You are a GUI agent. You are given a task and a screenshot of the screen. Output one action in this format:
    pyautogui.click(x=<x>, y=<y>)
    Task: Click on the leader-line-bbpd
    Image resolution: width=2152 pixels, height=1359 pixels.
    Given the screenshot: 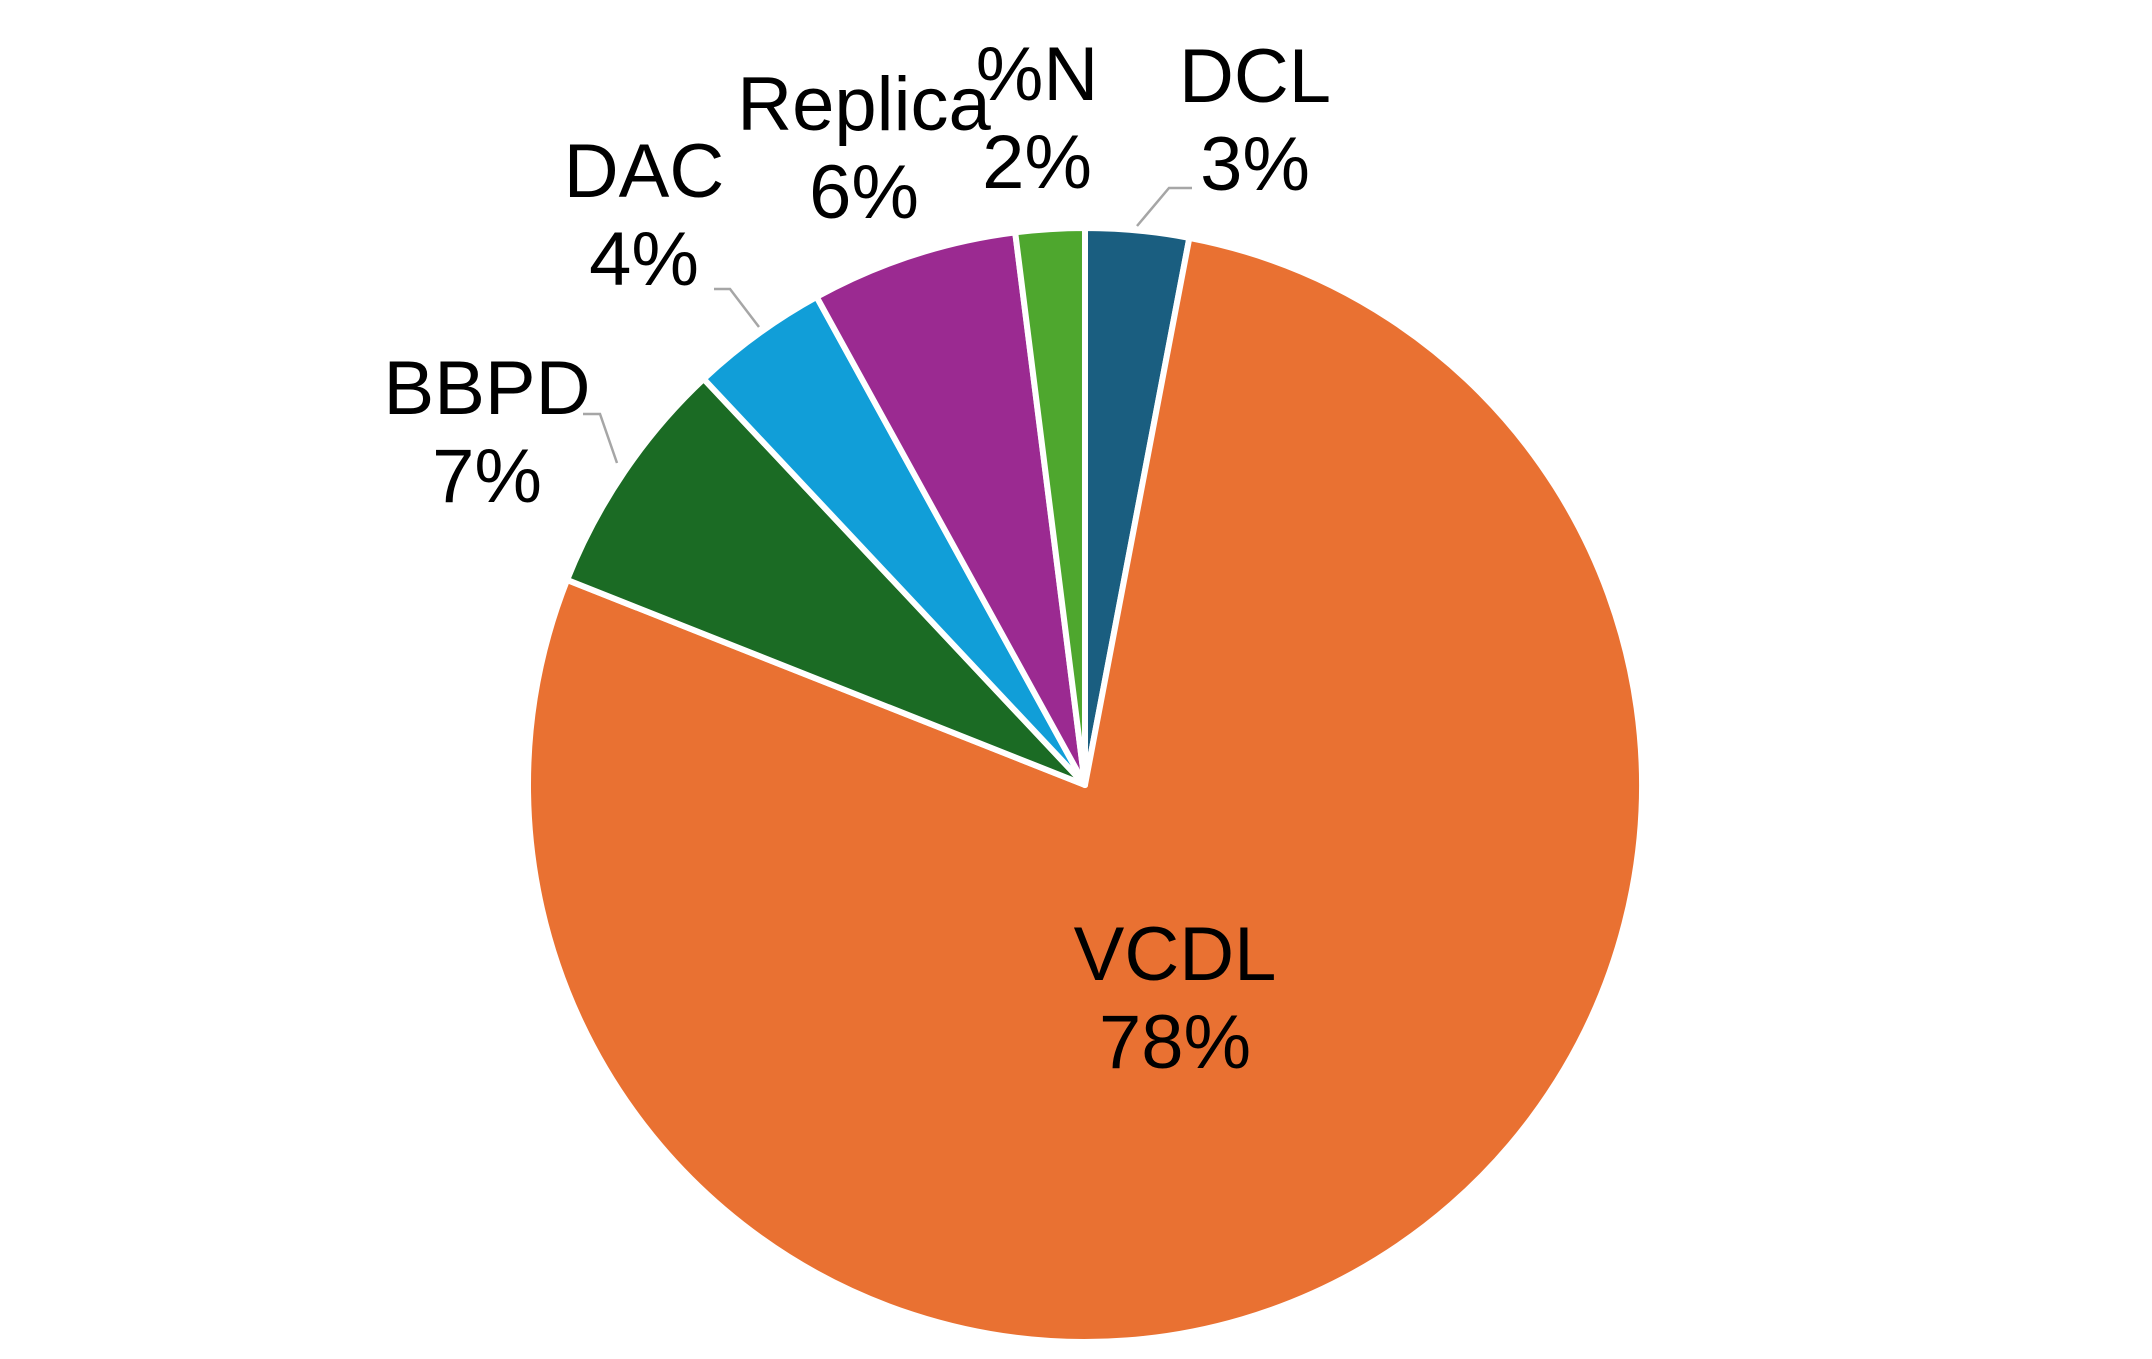 What is the action you would take?
    pyautogui.click(x=601, y=438)
    